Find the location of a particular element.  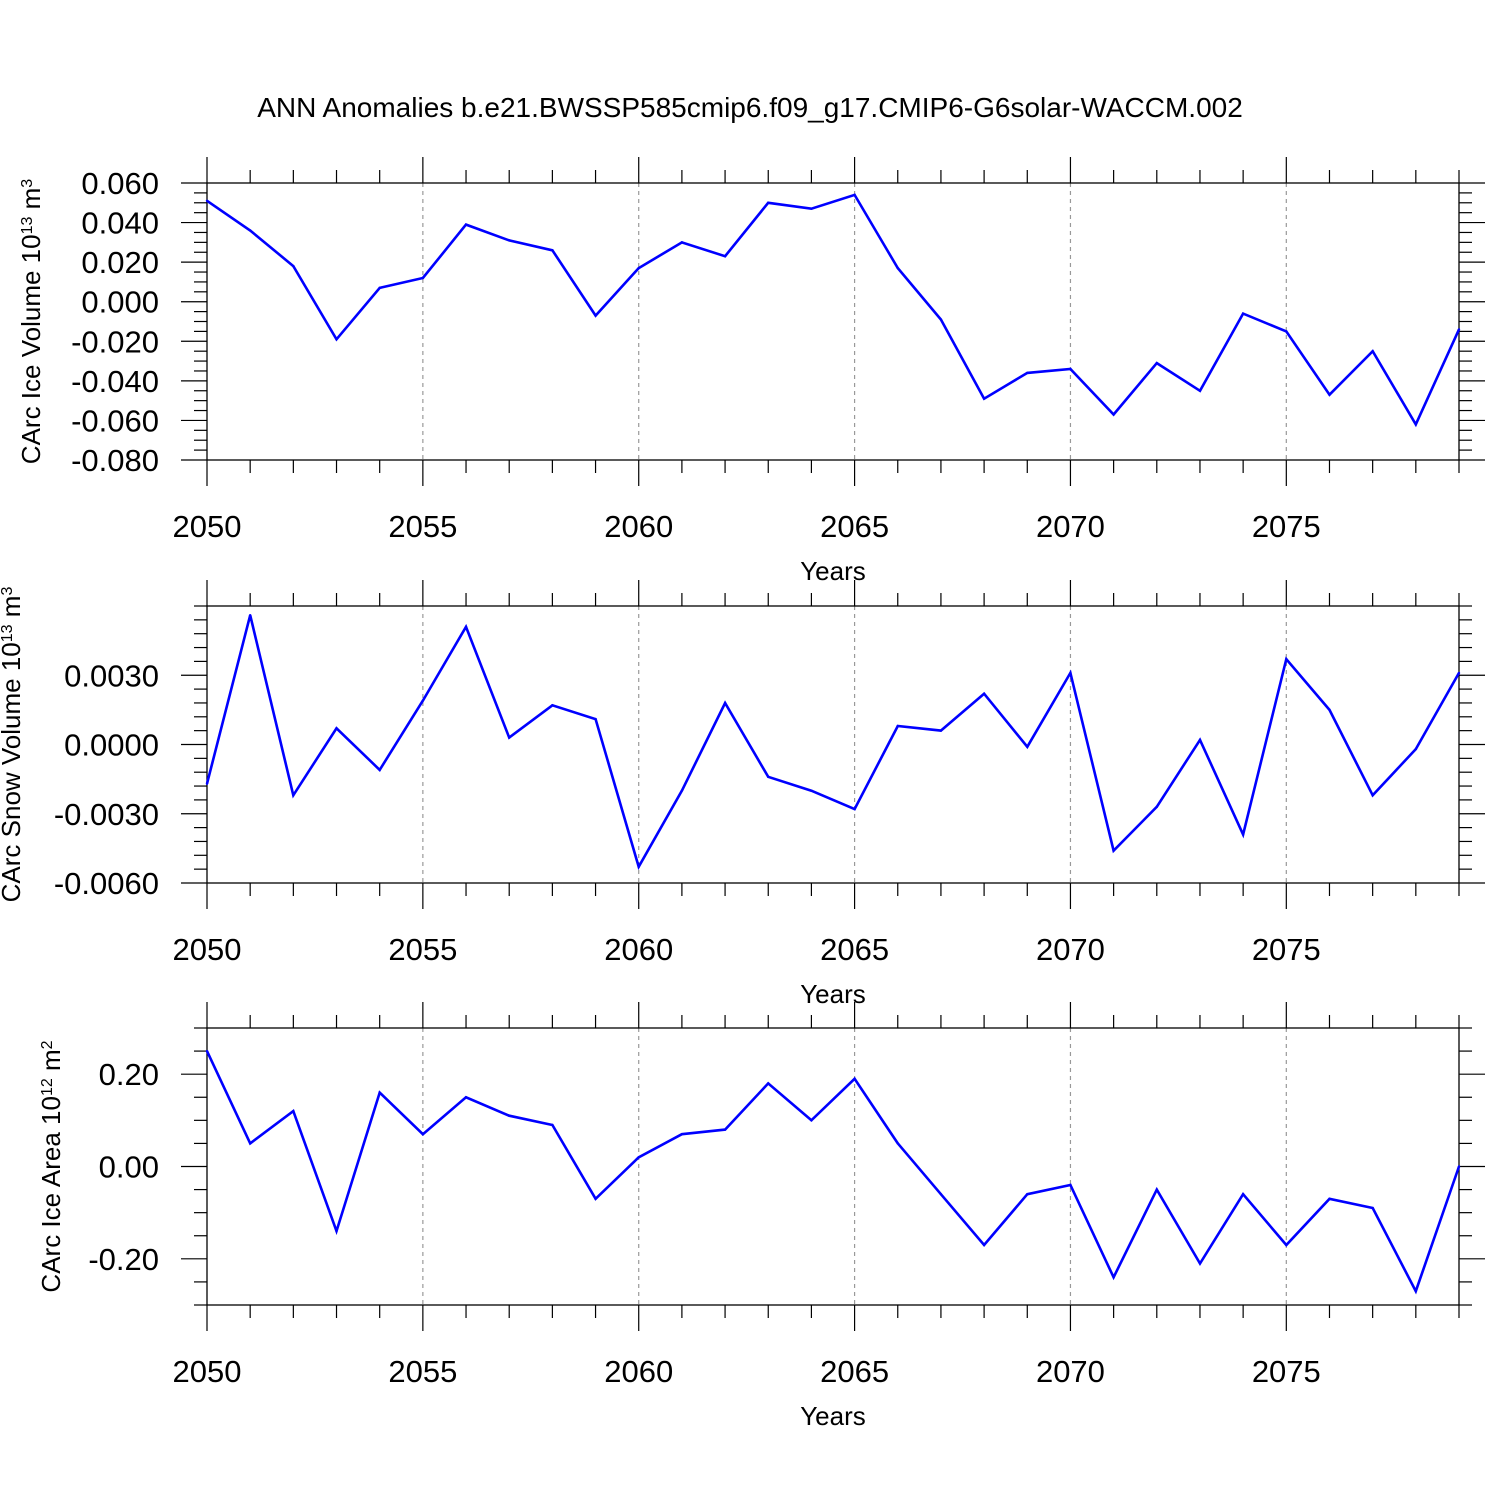

y-tick-label: 0.20 is located at coordinates (129, 1074).